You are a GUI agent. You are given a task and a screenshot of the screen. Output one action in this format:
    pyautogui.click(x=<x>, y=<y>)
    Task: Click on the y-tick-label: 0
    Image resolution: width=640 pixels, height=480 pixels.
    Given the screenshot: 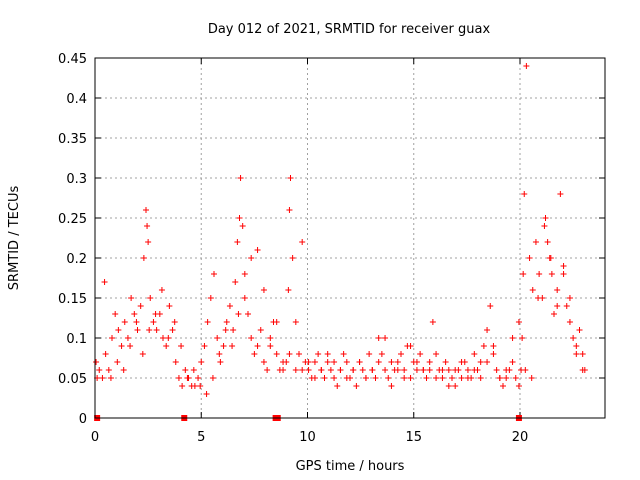 What is the action you would take?
    pyautogui.click(x=83, y=419)
    